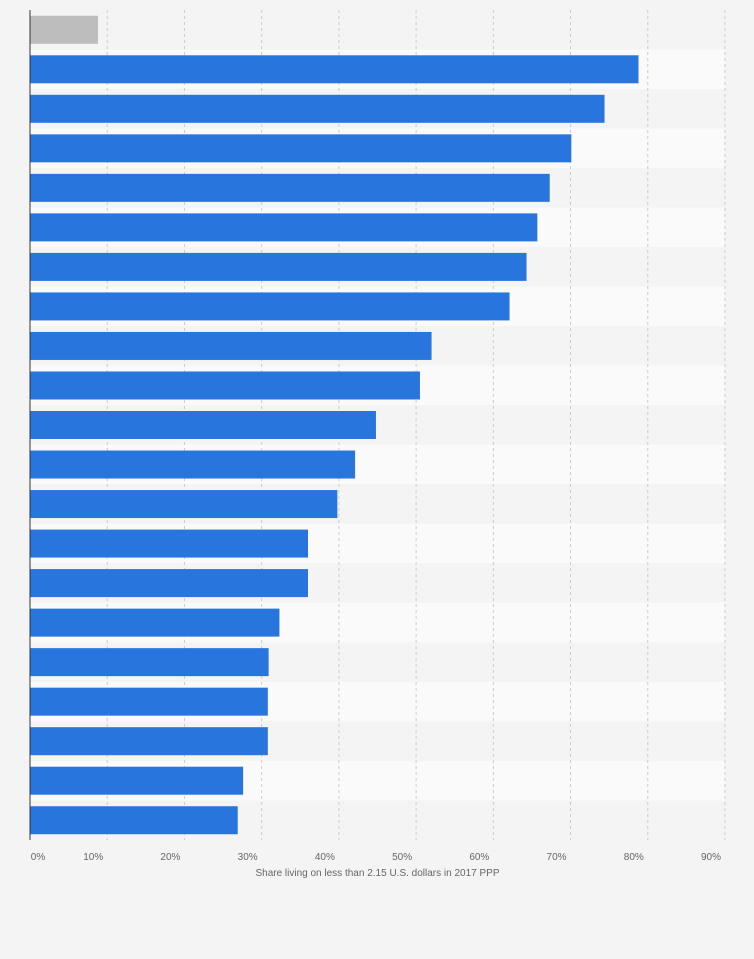  I want to click on x-tick-label: 10%, so click(93, 857).